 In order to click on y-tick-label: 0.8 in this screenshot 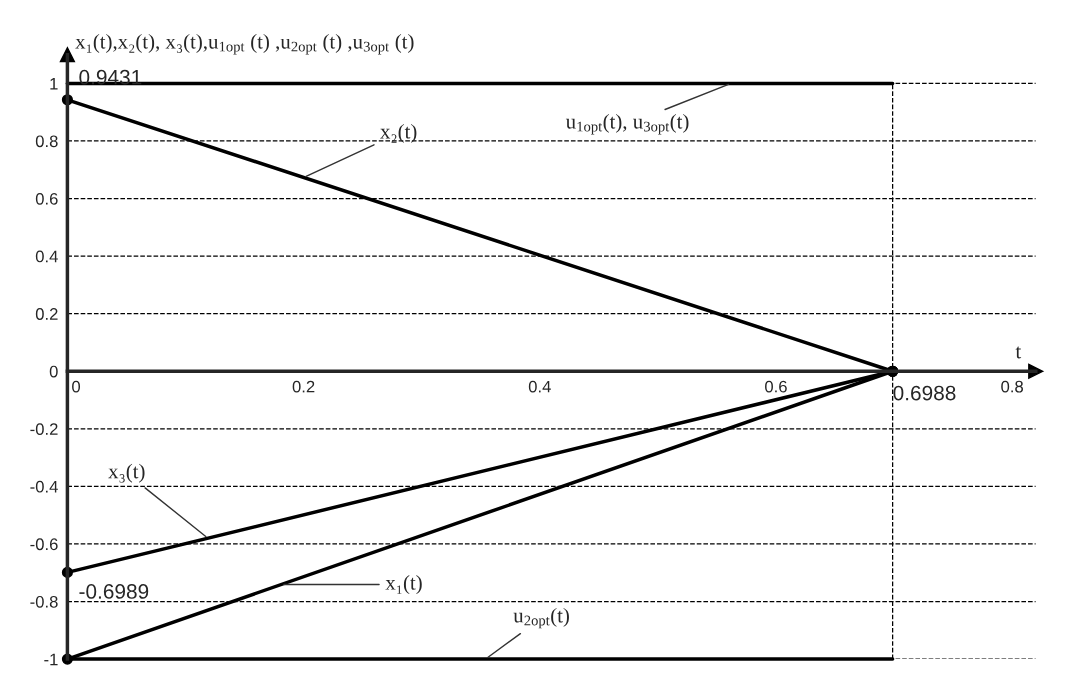, I will do `click(46, 141)`.